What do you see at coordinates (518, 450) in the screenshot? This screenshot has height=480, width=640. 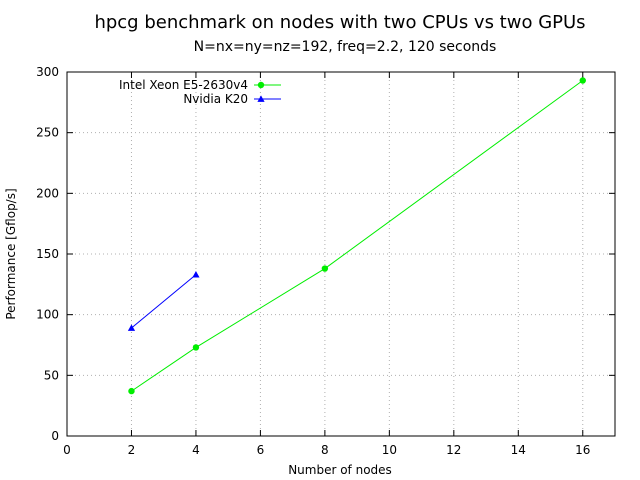 I see `x-tick-label: 14` at bounding box center [518, 450].